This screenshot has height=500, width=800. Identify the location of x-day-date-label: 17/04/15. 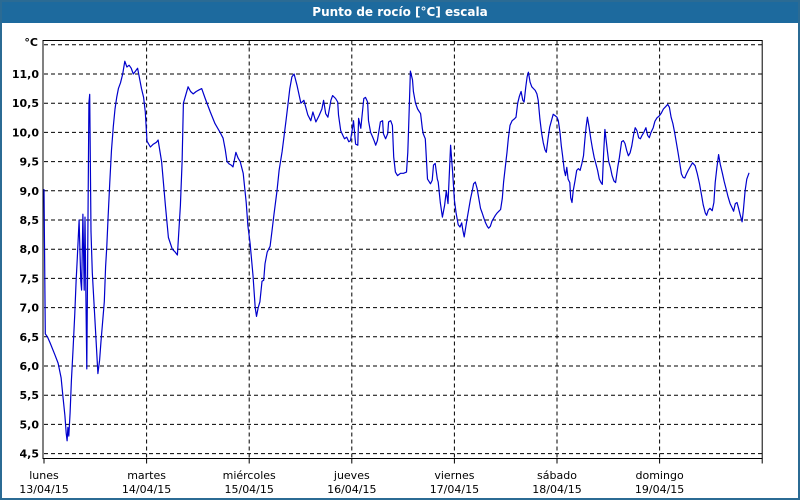
(454, 489).